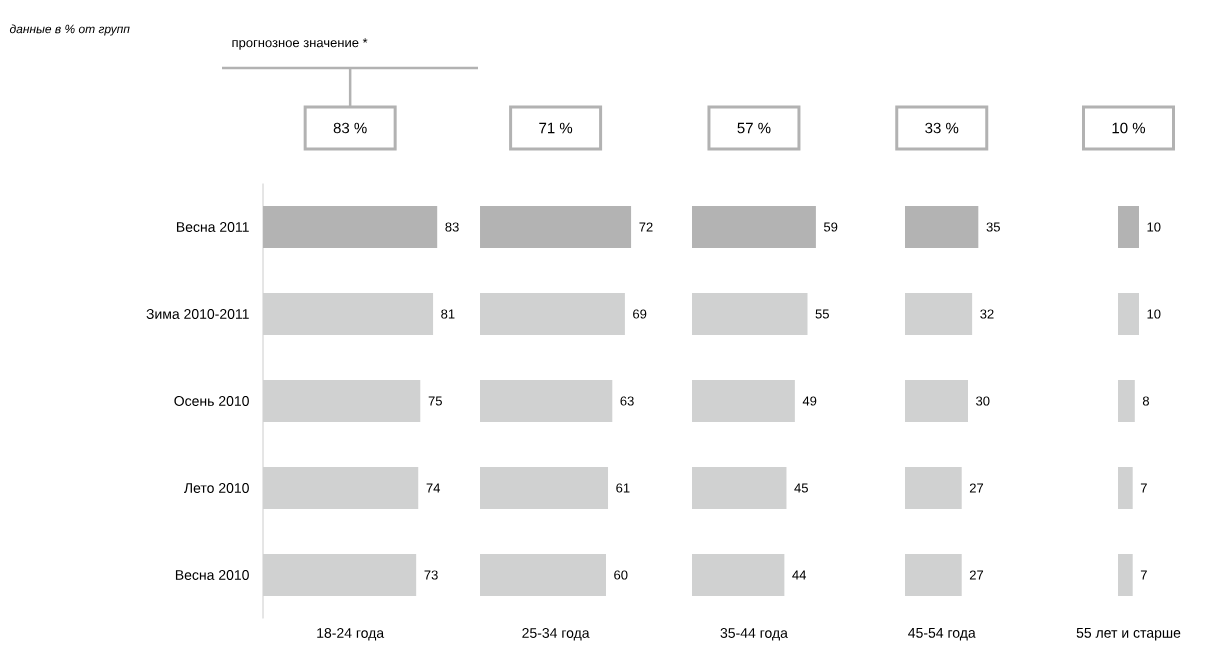  I want to click on text: 71 %, so click(556, 128).